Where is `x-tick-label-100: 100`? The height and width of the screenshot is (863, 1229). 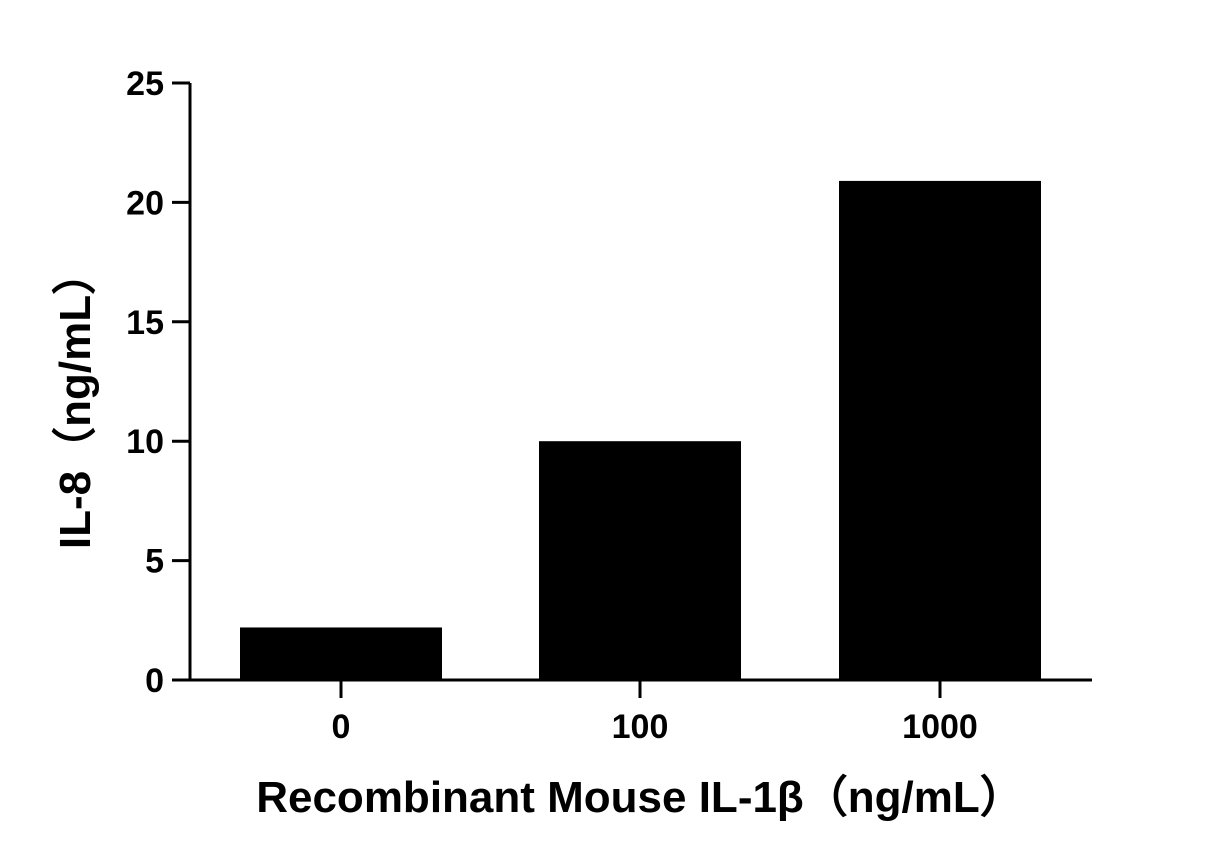 x-tick-label-100: 100 is located at coordinates (640, 727).